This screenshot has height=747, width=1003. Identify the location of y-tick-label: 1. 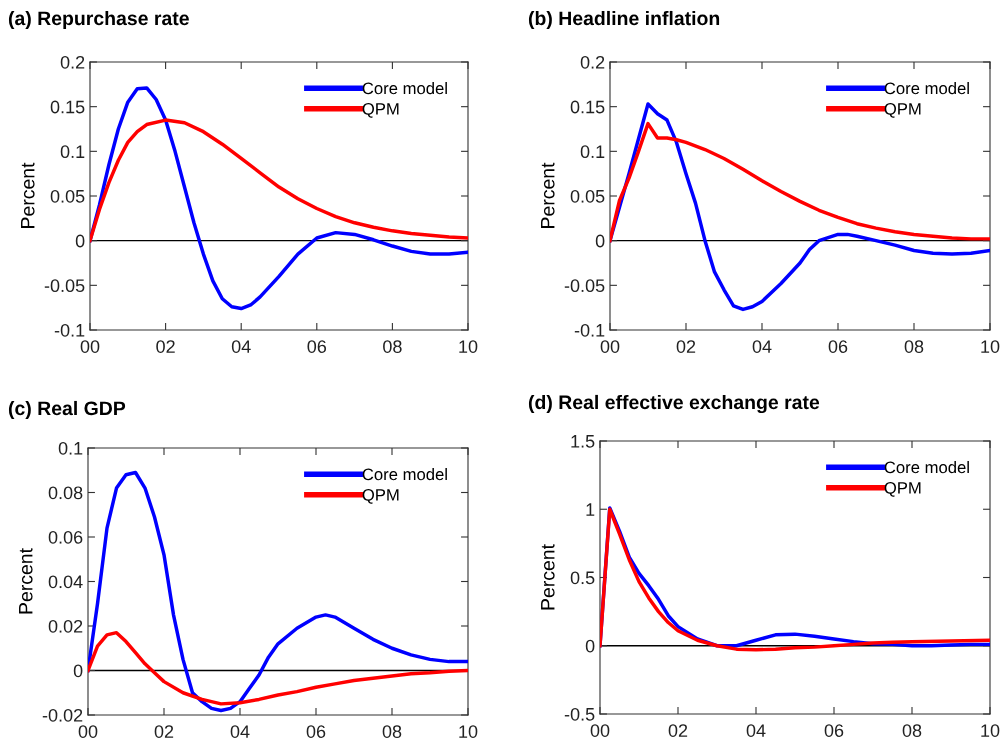
(590, 509).